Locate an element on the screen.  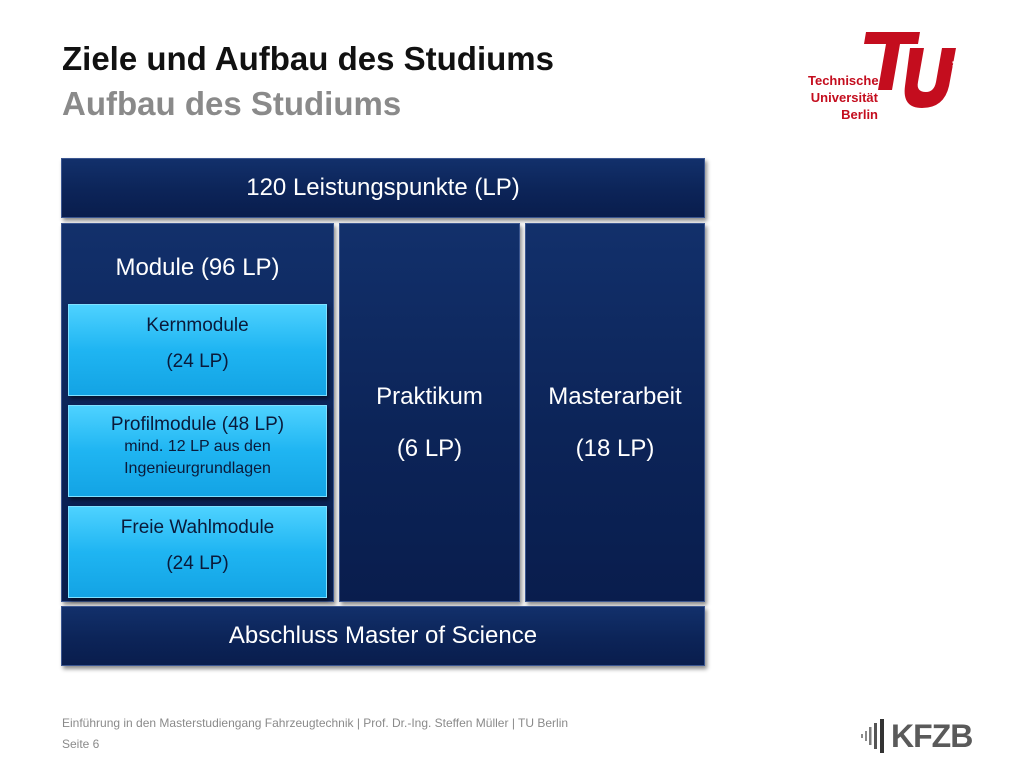
kernmodule-lp: (24 LP) is located at coordinates (197, 361).